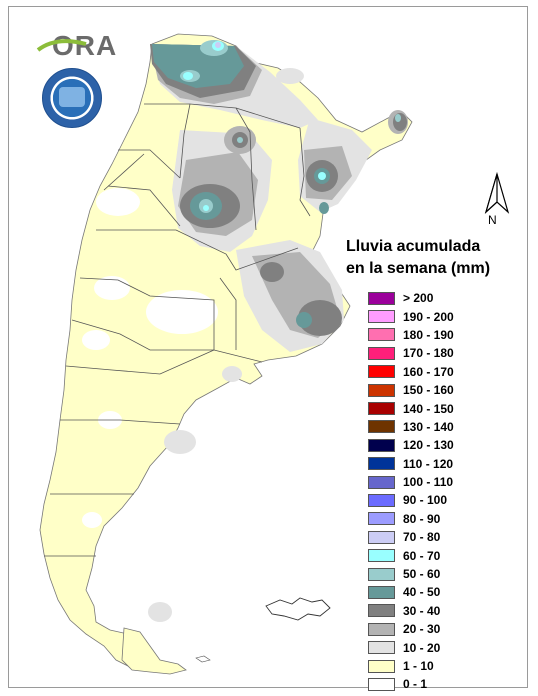 The width and height of the screenshot is (538, 696). What do you see at coordinates (428, 371) in the screenshot?
I see `legend-label: 160 - 170` at bounding box center [428, 371].